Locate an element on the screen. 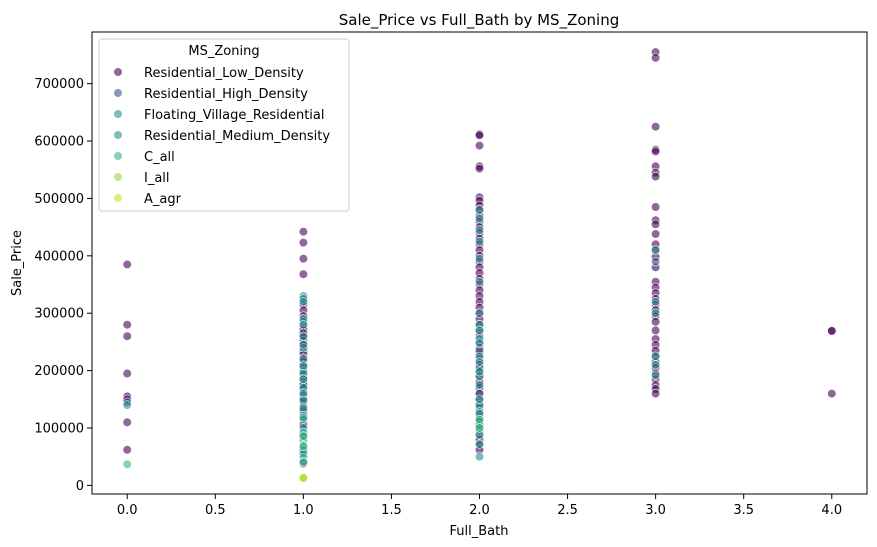 The image size is (877, 547). y-tick-label: 700000 is located at coordinates (59, 84).